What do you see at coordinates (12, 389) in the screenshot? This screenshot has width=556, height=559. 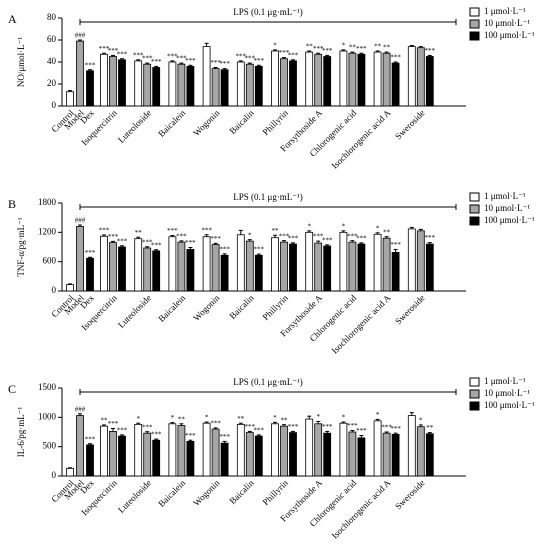 I see `panel-label: C` at bounding box center [12, 389].